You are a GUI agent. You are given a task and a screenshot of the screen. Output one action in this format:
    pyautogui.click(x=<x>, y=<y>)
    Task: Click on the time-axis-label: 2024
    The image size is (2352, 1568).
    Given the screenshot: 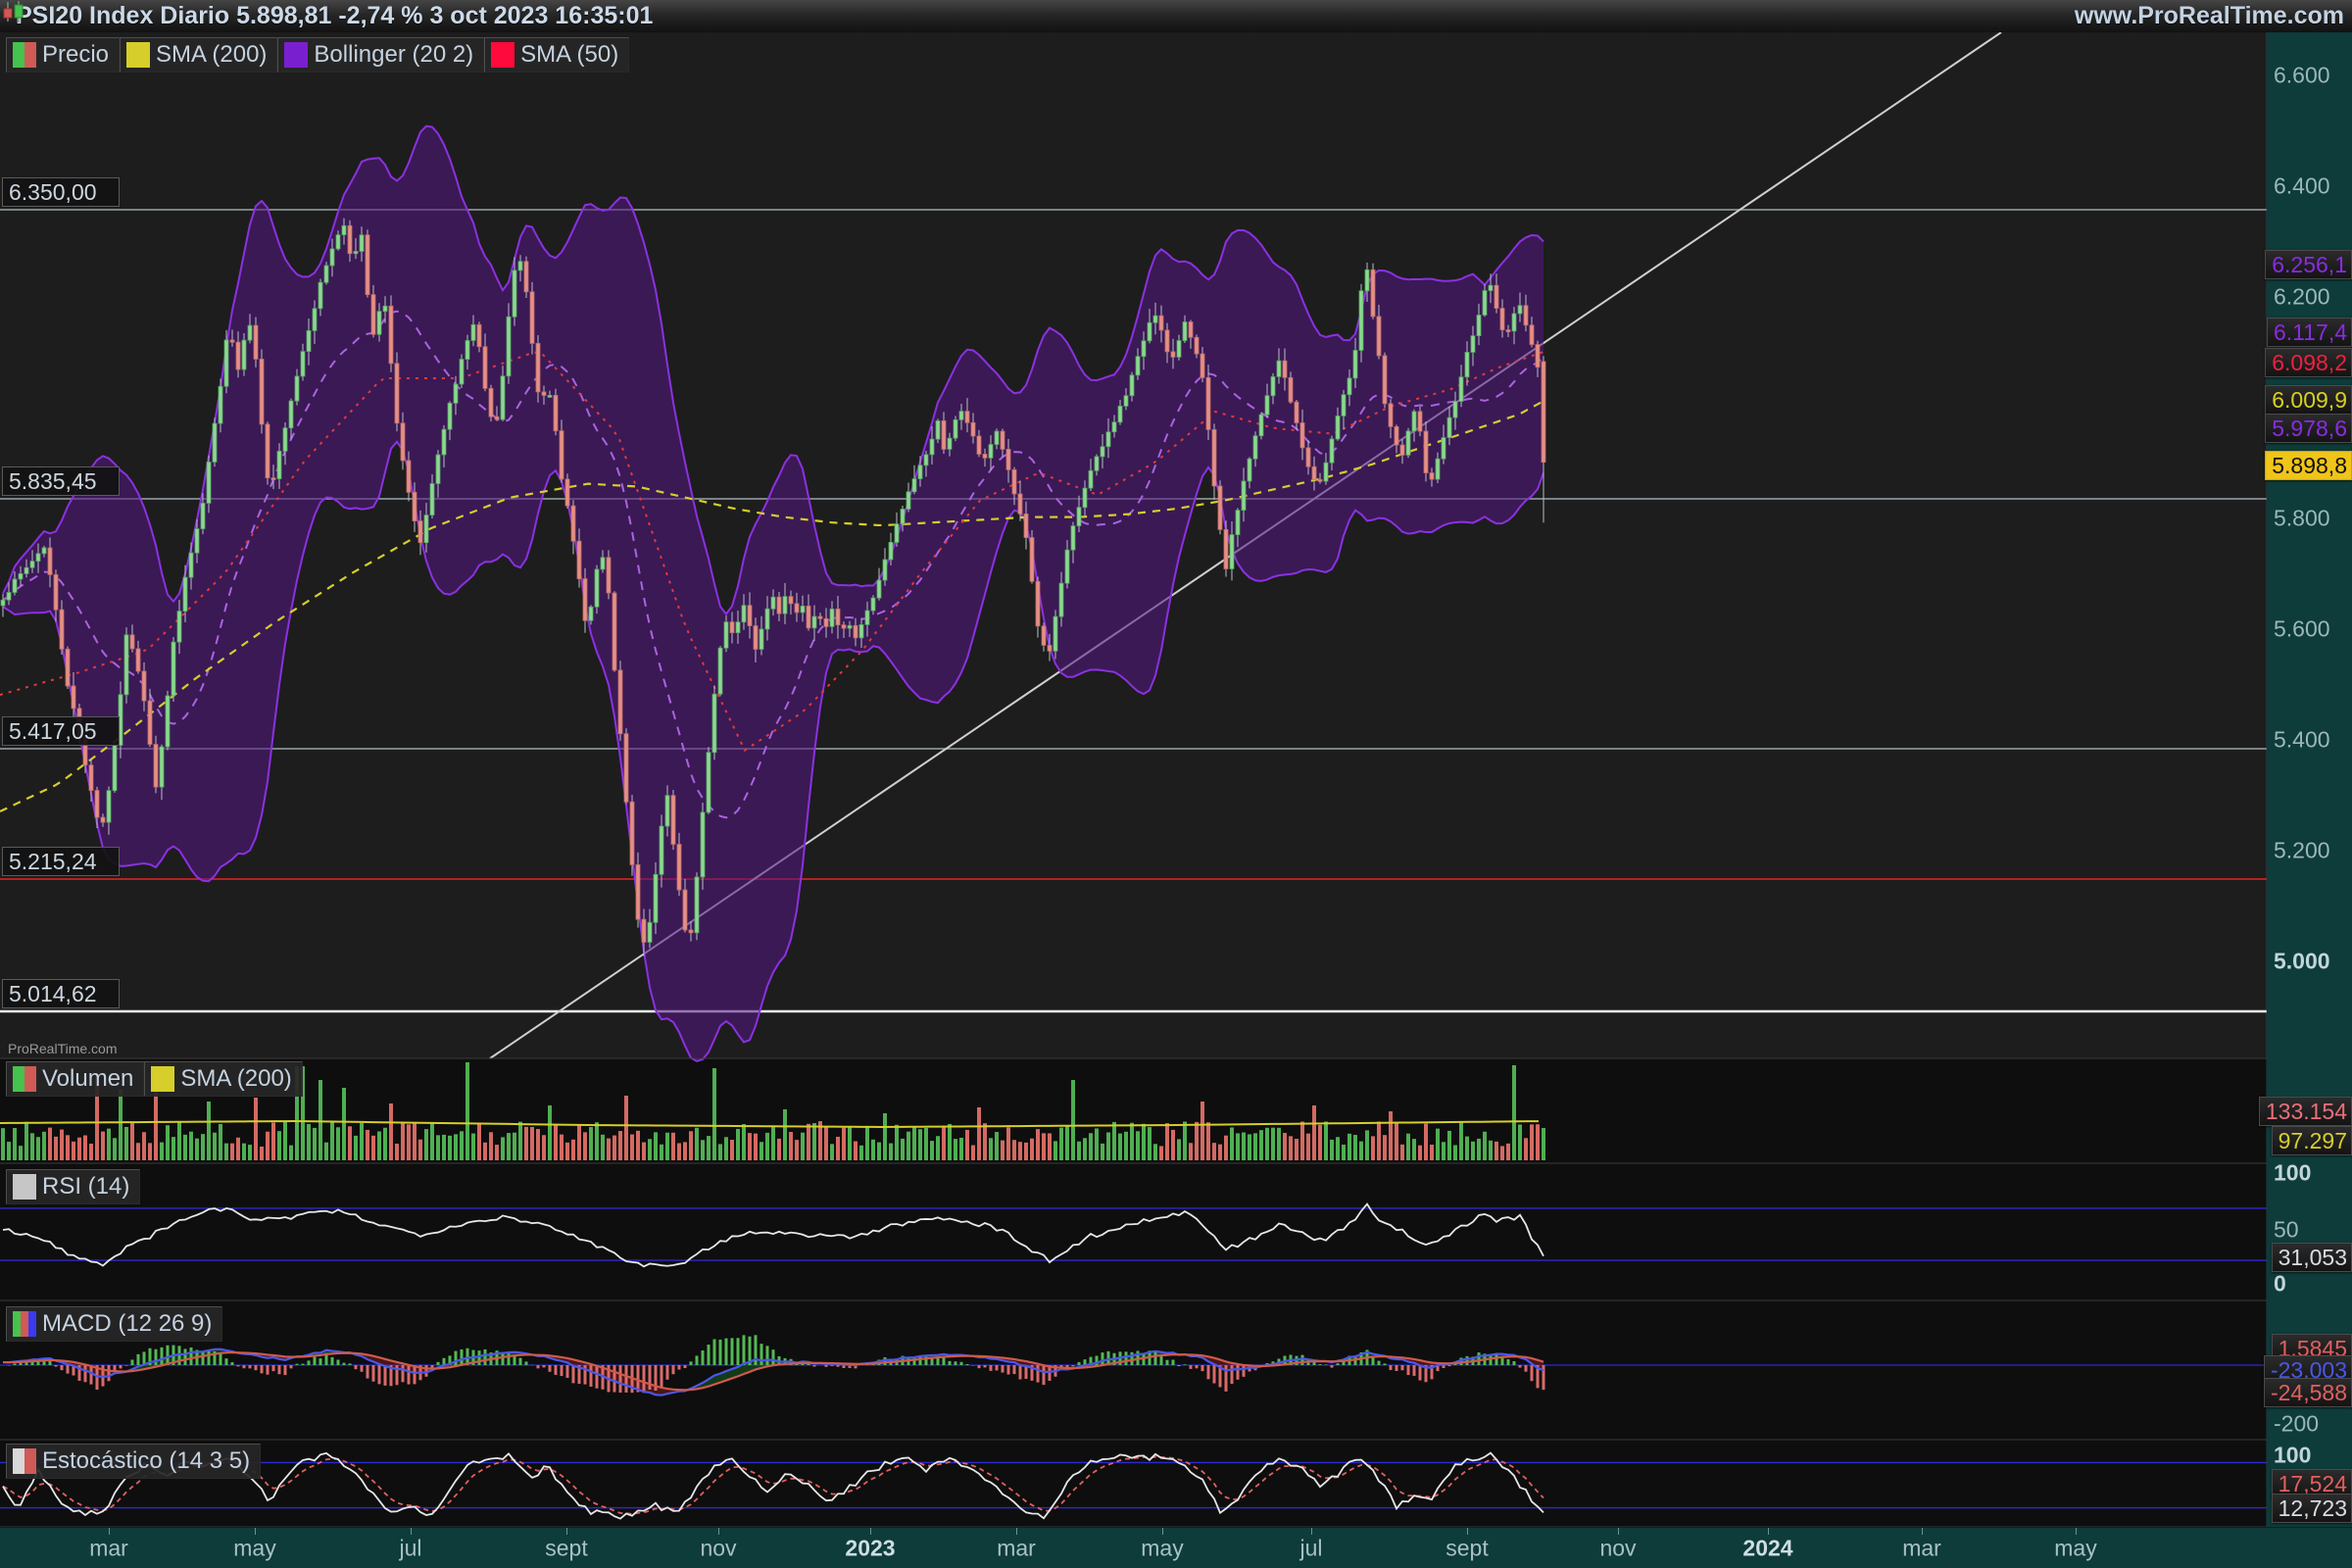 What is the action you would take?
    pyautogui.click(x=1767, y=1548)
    